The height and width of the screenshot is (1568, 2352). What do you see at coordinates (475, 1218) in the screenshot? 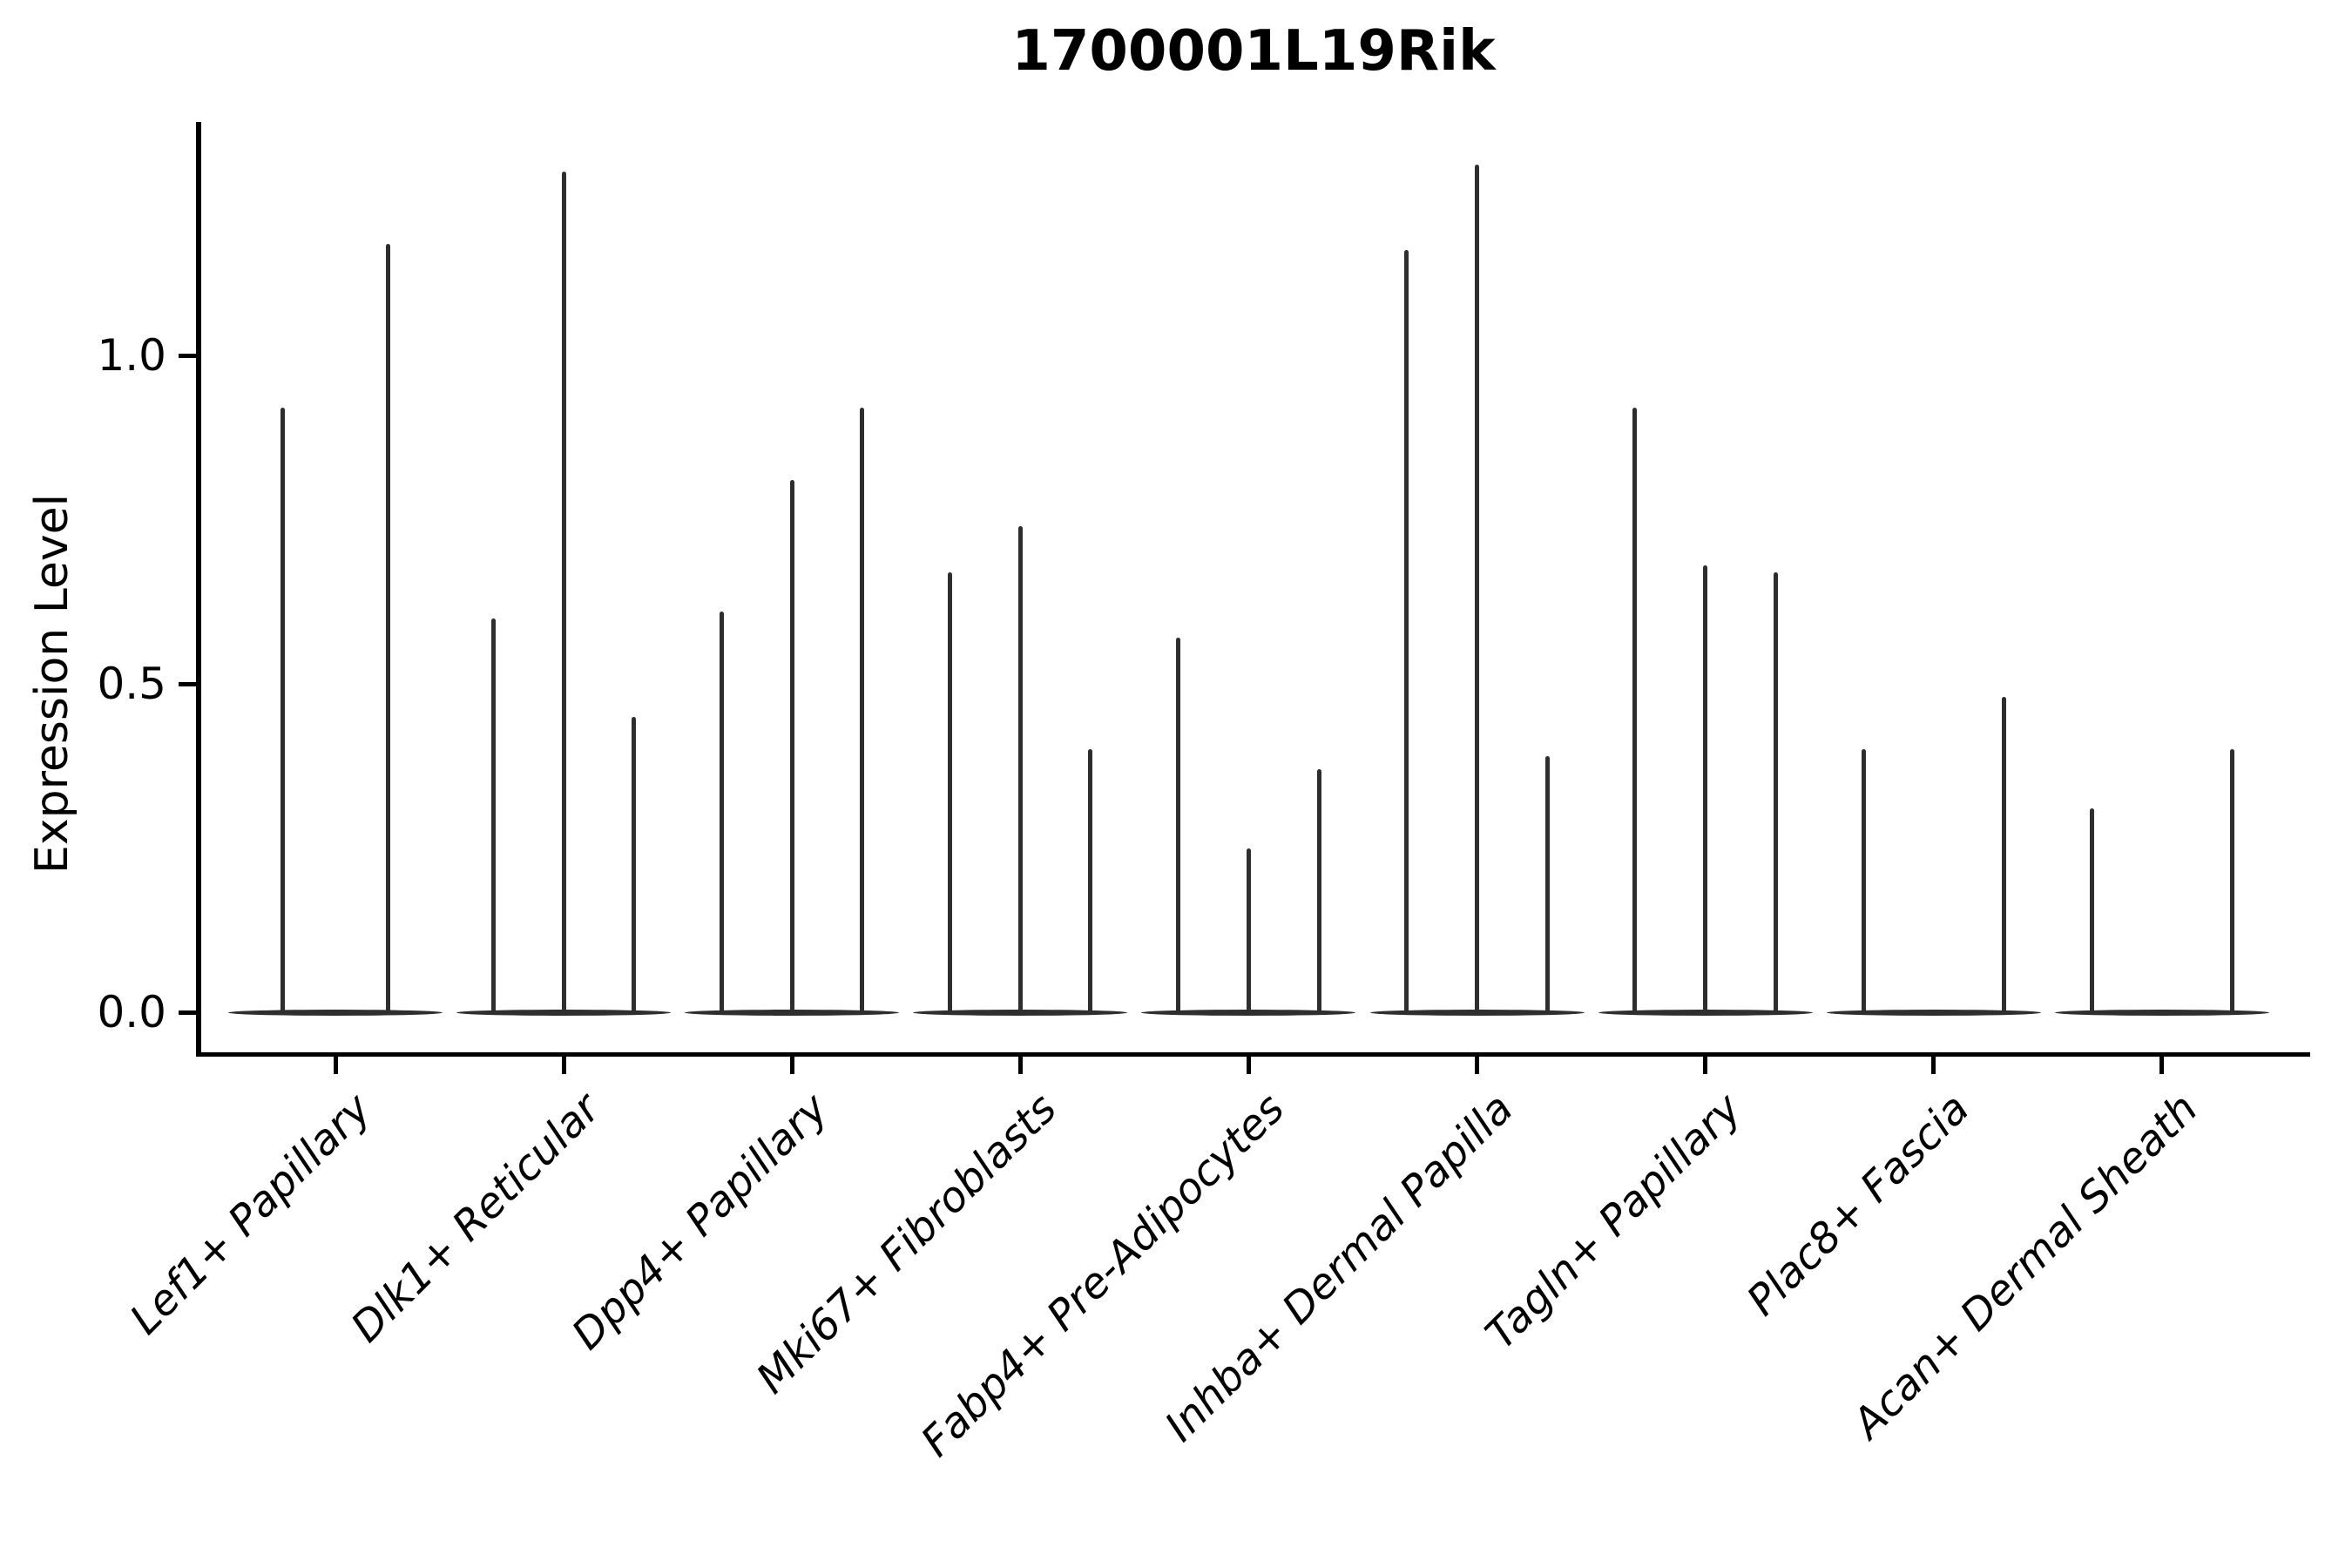
I see `x-tick-label: Dlk1+ Reticular` at bounding box center [475, 1218].